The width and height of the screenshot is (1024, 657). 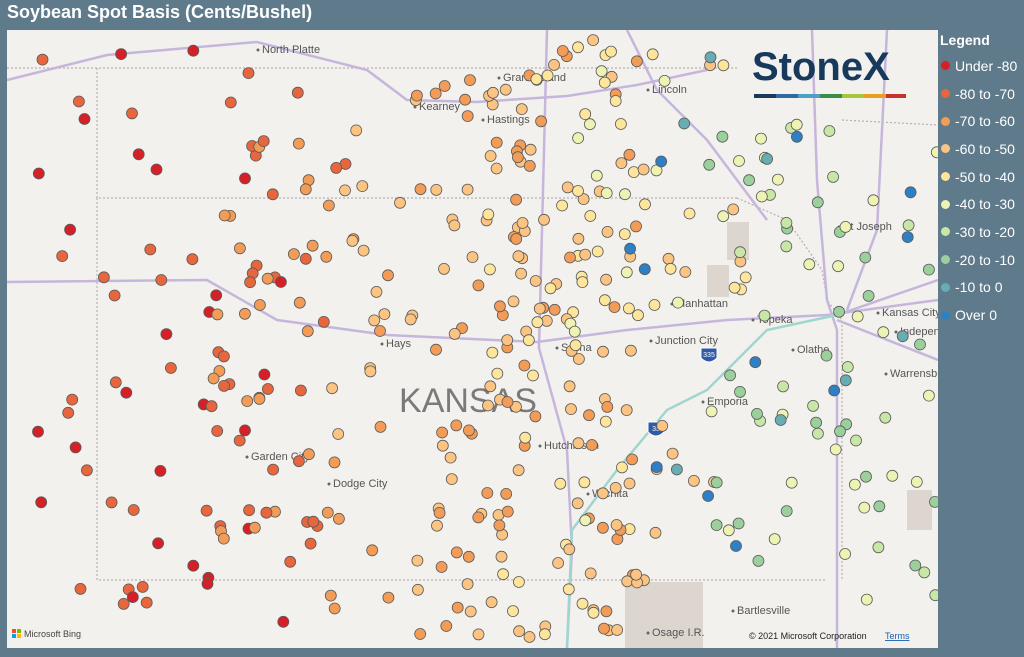 I want to click on legend-item: -10 to 0, so click(x=982, y=288).